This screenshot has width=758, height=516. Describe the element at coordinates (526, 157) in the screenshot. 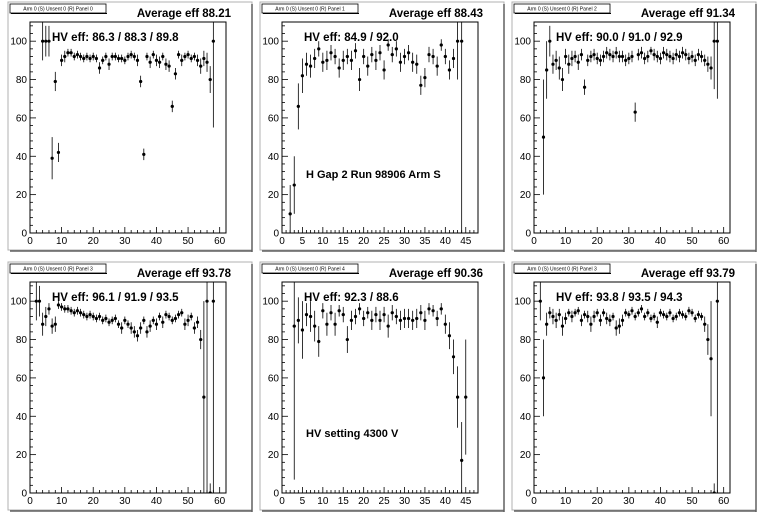

I see `y-tick-label: 40` at that location.